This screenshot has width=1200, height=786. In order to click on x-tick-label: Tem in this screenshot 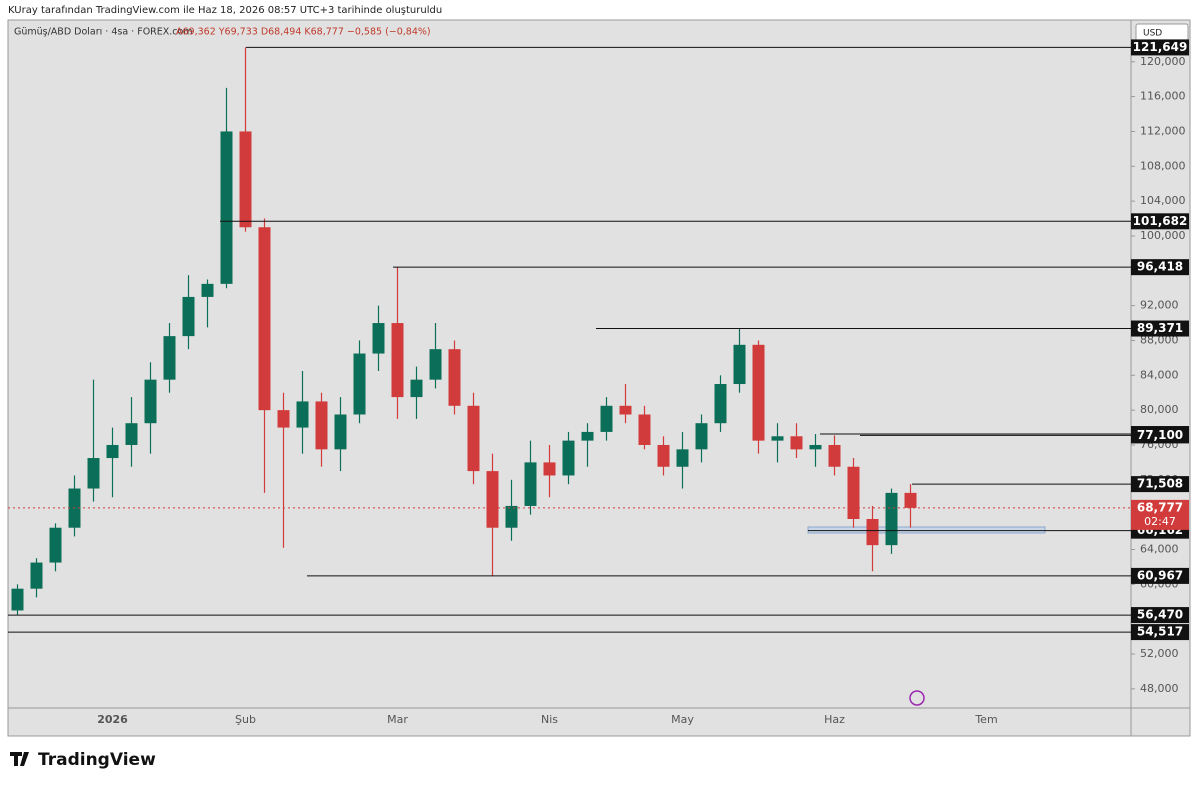, I will do `click(985, 719)`.